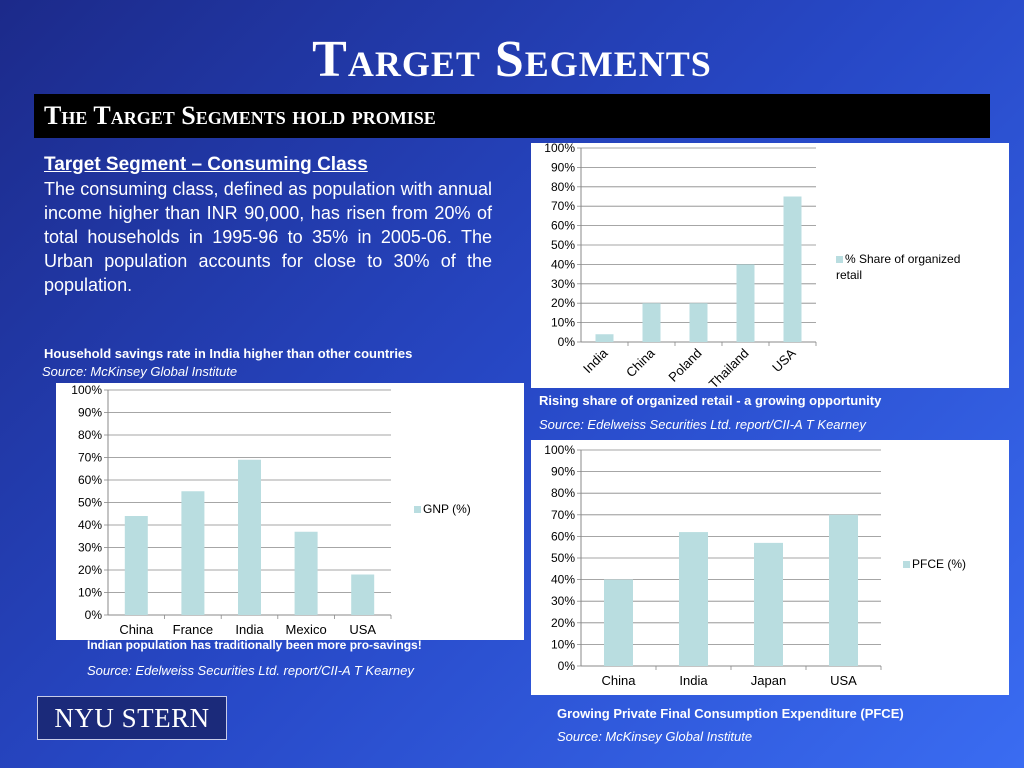  What do you see at coordinates (193, 629) in the screenshot?
I see `x-tick-label: France` at bounding box center [193, 629].